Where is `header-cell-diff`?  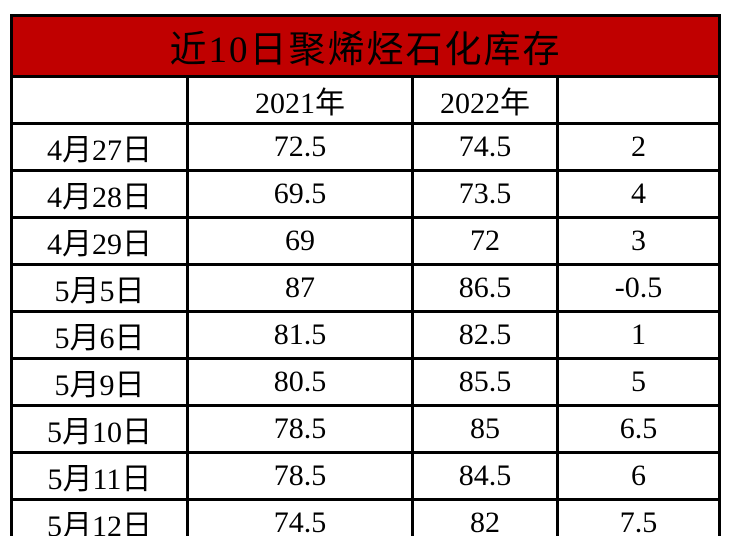
header-cell-diff is located at coordinates (638, 100).